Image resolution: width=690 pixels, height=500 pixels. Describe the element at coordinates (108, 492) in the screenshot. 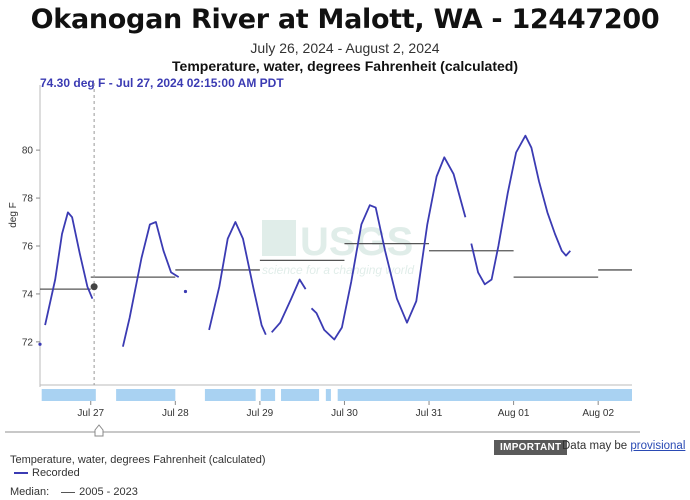

I see `legend-median-label: 2005 - 2023` at that location.